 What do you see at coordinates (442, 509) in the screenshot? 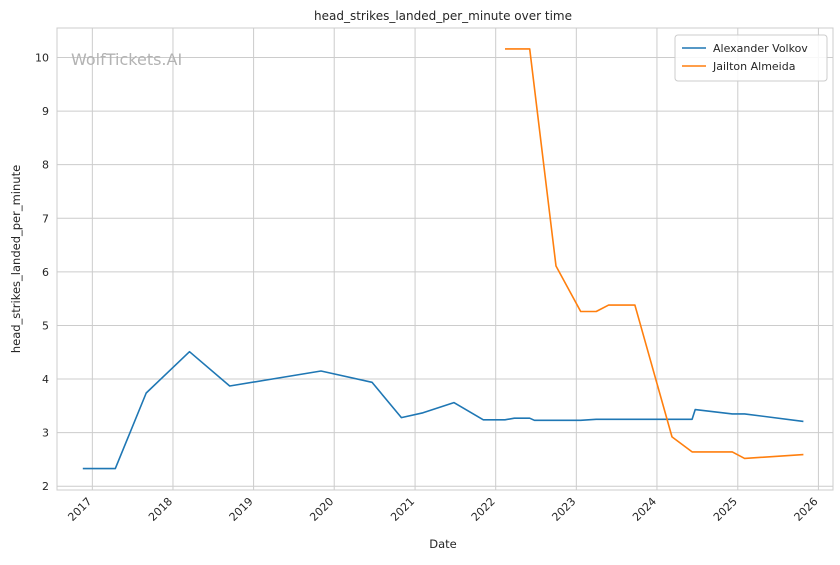
I see `x-axis-ticks: 2017 2018 2019 2020 2021 2022 2023 2024 2025 2026` at bounding box center [442, 509].